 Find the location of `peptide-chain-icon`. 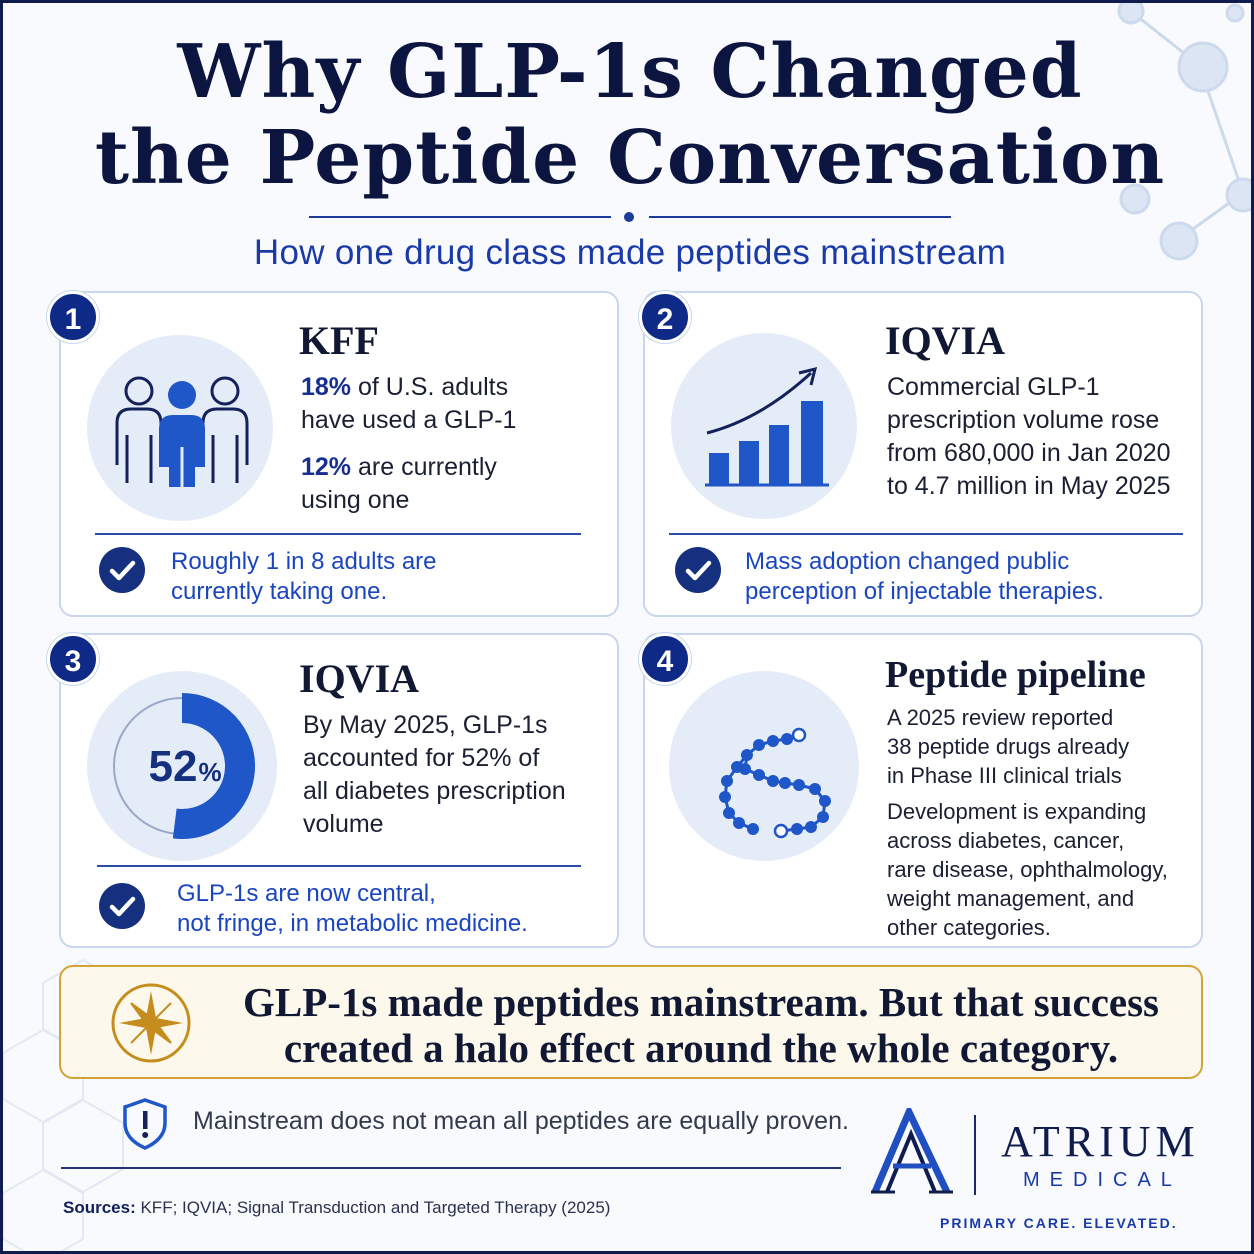

peptide-chain-icon is located at coordinates (764, 766).